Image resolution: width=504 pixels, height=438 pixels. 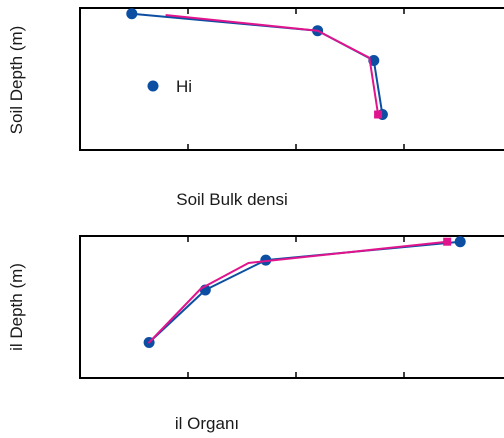 I want to click on top-x-axis-label: Soil Bulk densi, so click(x=232, y=199).